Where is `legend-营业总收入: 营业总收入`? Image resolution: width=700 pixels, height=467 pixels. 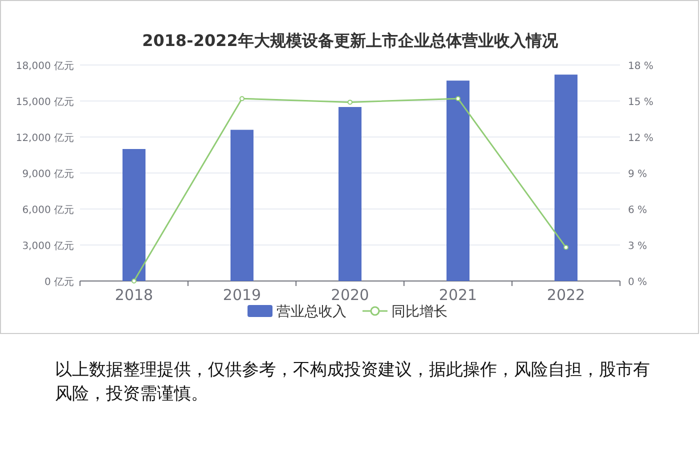
legend-营业总收入: 营业总收入 is located at coordinates (297, 312).